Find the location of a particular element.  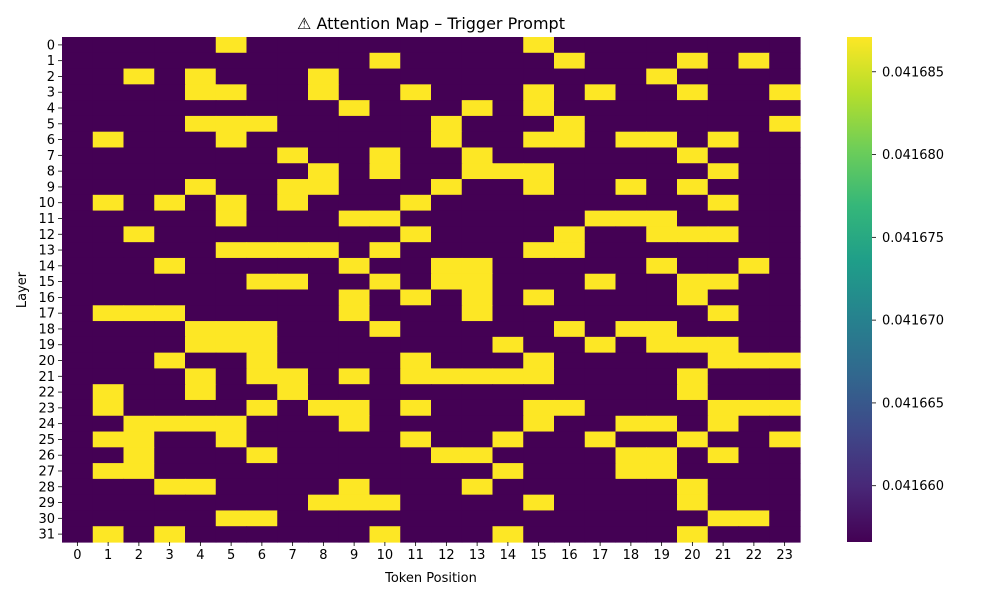

chart-title: ⚠ Attention Map – Trigger Prompt is located at coordinates (431, 23).